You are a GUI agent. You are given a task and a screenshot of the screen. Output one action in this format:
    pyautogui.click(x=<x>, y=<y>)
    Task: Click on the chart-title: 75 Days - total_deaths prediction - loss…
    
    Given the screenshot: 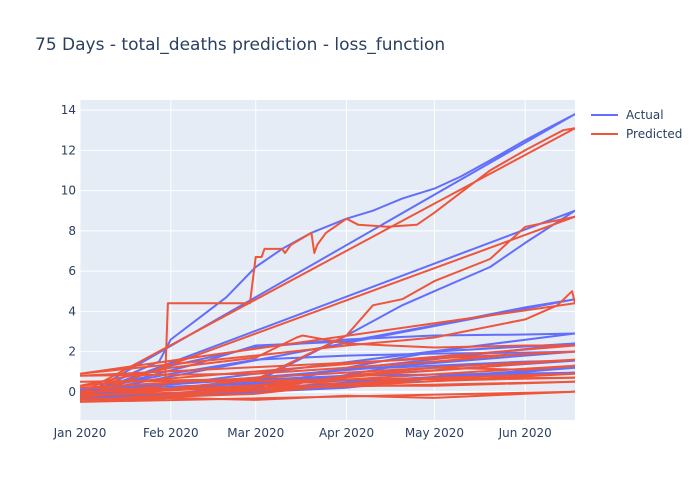 What is the action you would take?
    pyautogui.click(x=240, y=45)
    